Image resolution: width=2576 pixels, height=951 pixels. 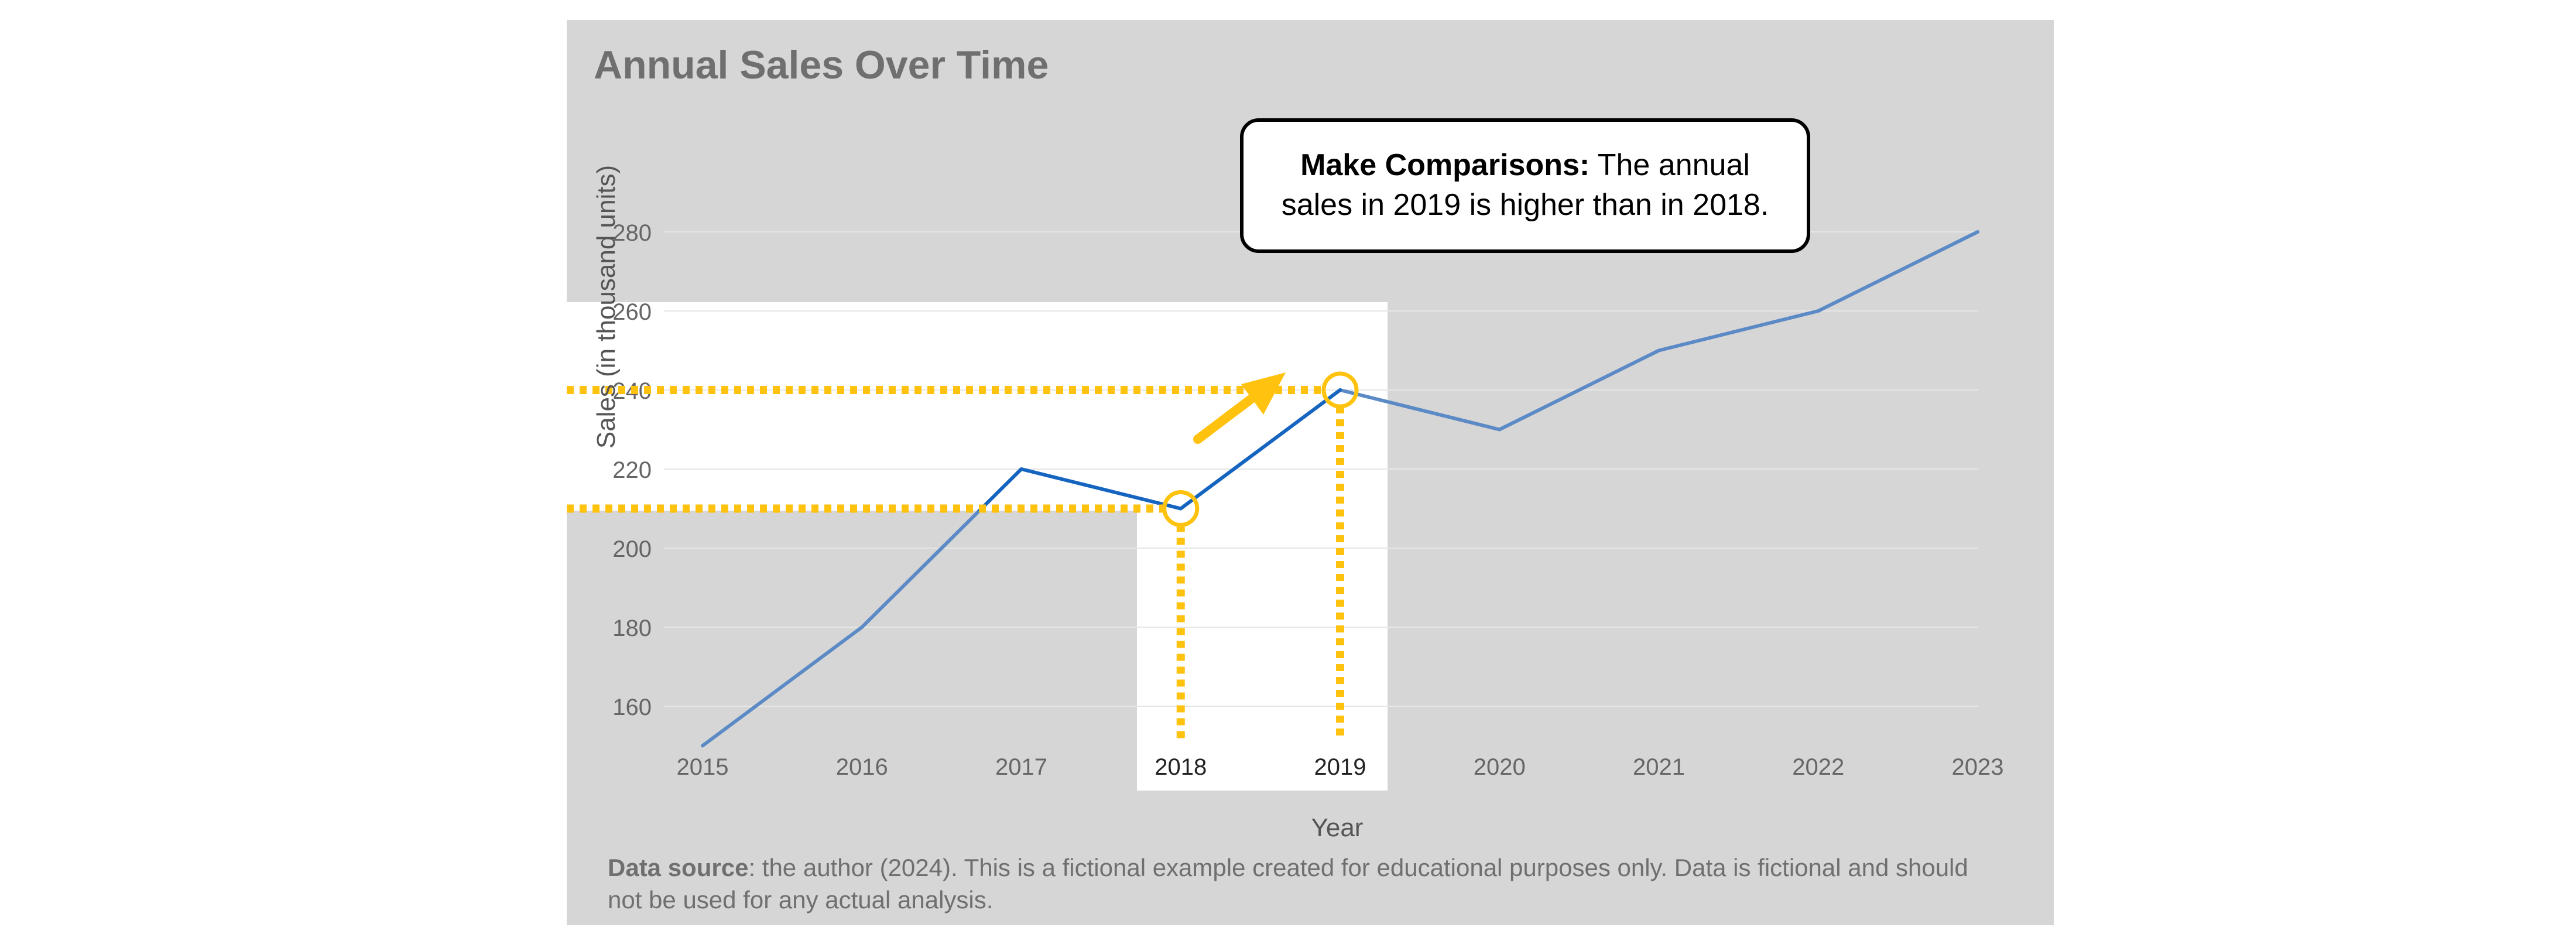 What do you see at coordinates (1659, 767) in the screenshot?
I see `x-tick-label: 2021` at bounding box center [1659, 767].